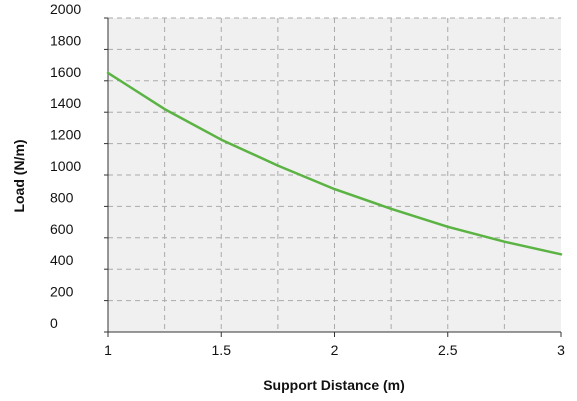  I want to click on x-axis-title: Support Distance (m), so click(334, 385).